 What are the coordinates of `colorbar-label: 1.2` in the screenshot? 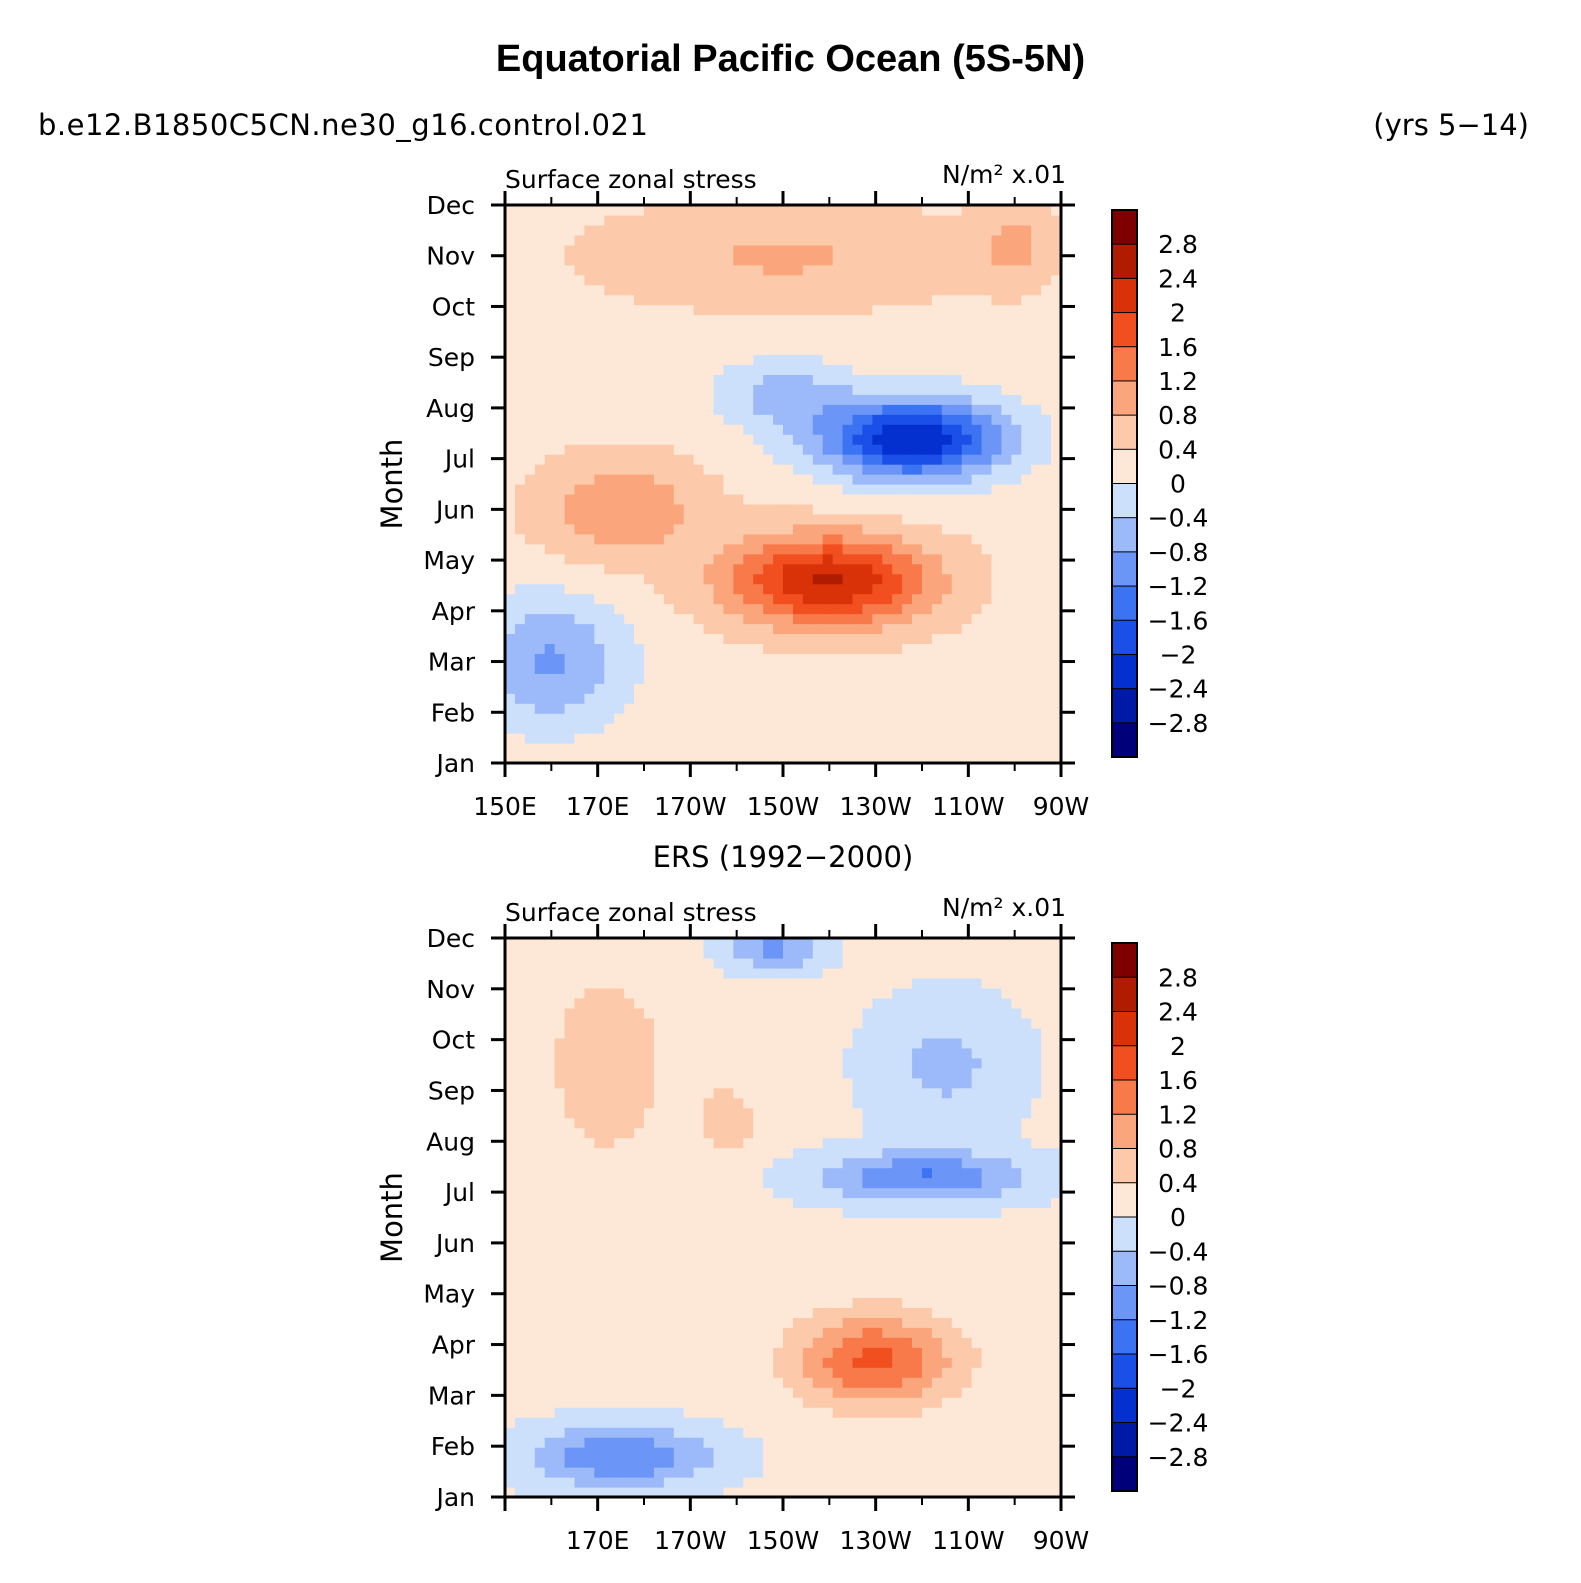 It's located at (1178, 381).